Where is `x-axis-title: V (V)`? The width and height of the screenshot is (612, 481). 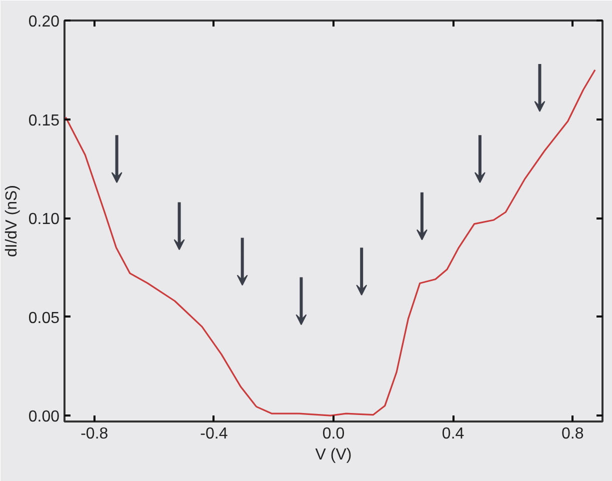
x-axis-title: V (V) is located at coordinates (333, 455).